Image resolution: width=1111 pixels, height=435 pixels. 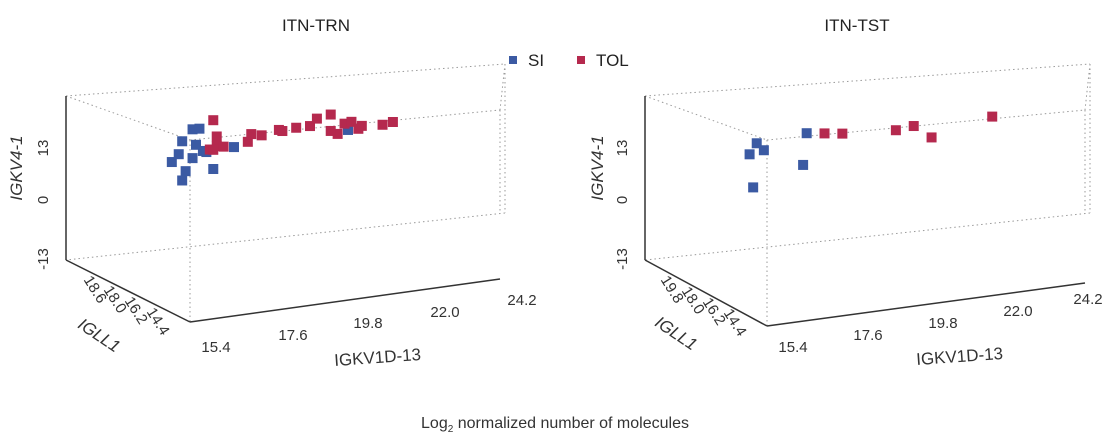 I want to click on legend-label: SI, so click(x=536, y=60).